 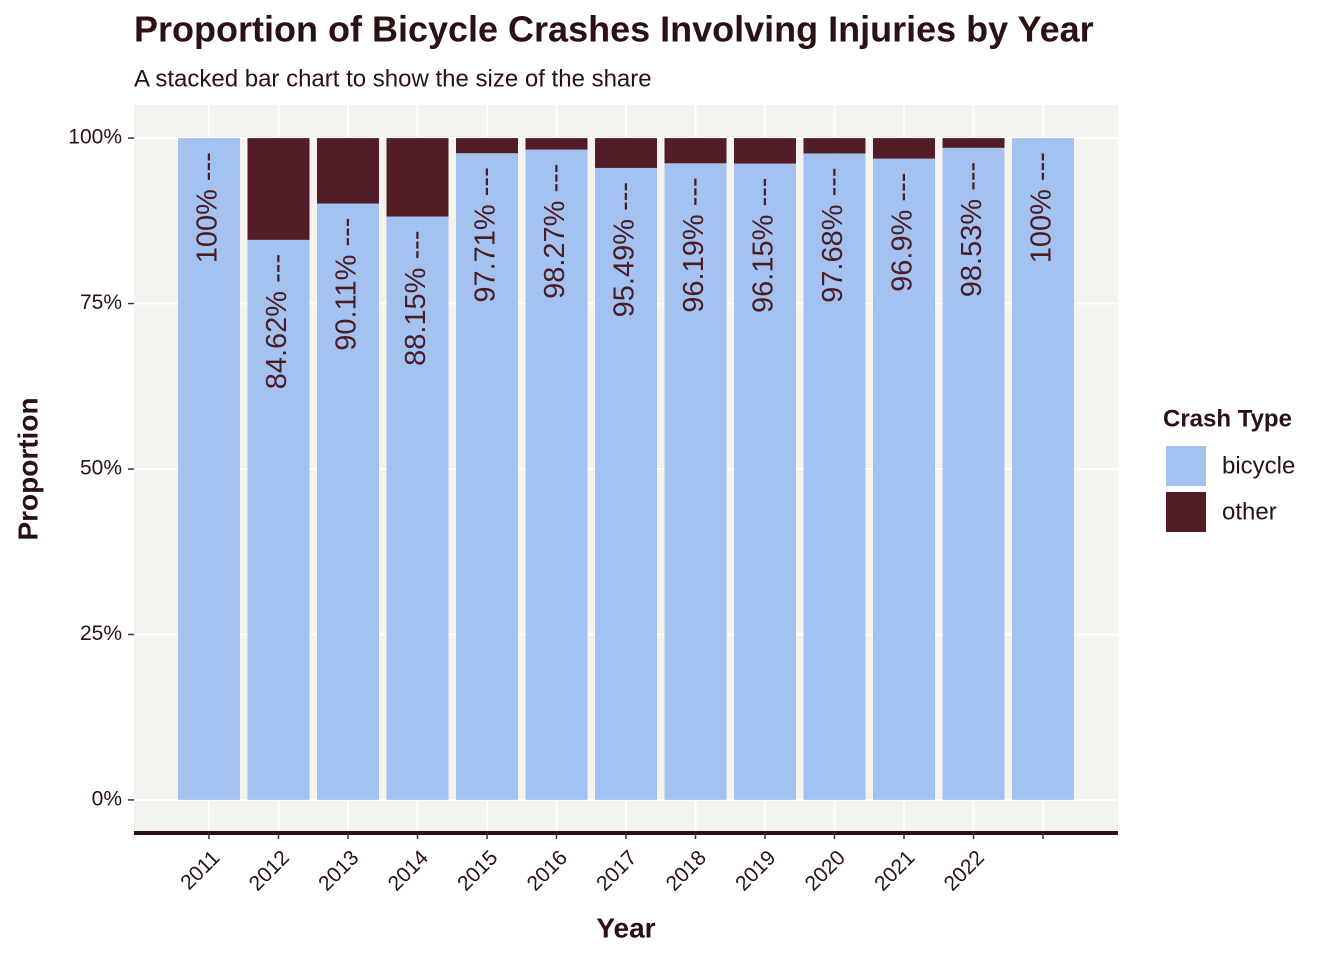 I want to click on value-label: 97.68% ---, so click(x=833, y=234).